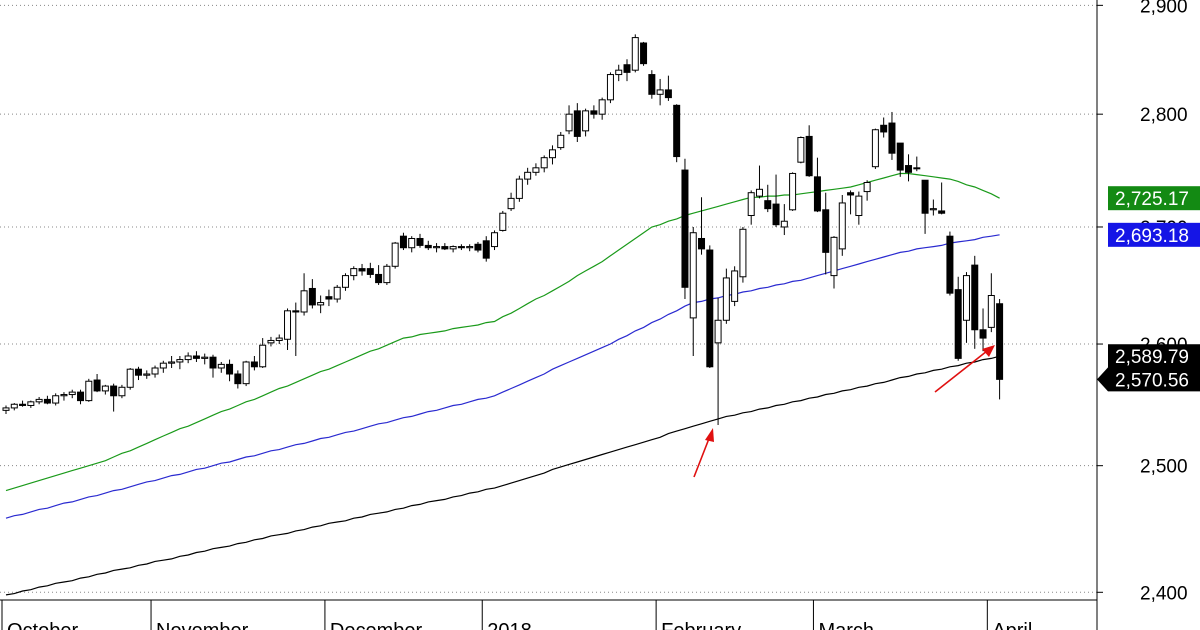 The image size is (1200, 630). I want to click on x-tick-label: October, so click(42, 625).